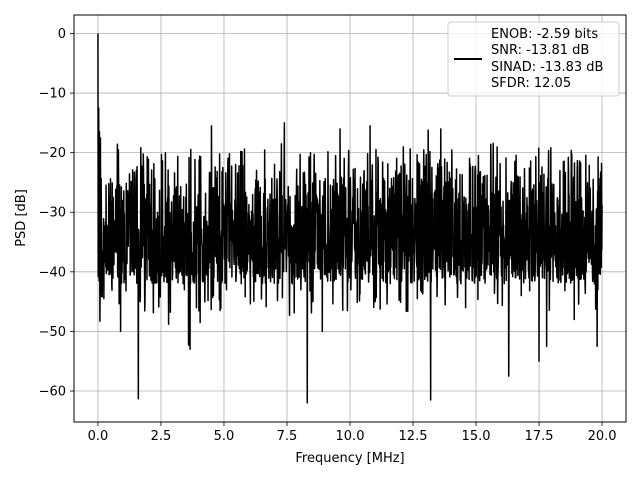 The image size is (640, 484). Describe the element at coordinates (349, 458) in the screenshot. I see `x-axis-label: Frequency [MHz]` at that location.